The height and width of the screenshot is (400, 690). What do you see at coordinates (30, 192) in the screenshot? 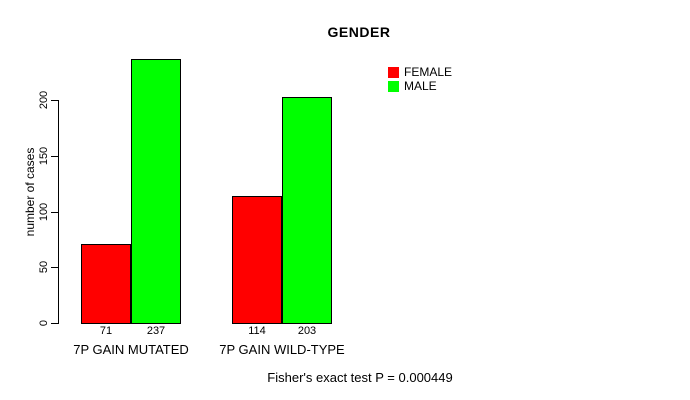
I see `y-axis-label: number of cases` at bounding box center [30, 192].